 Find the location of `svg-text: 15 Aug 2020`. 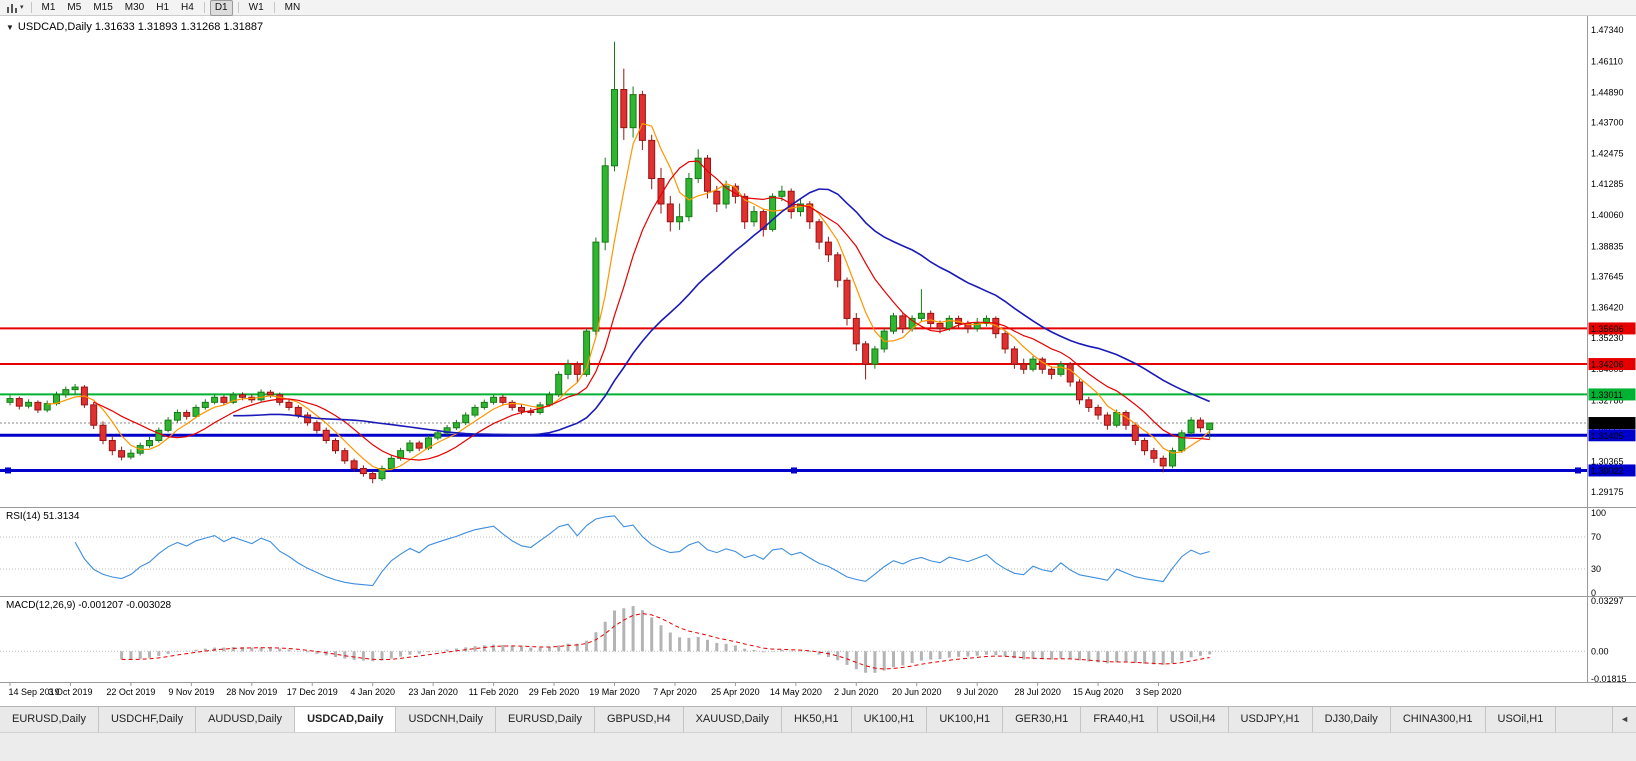

svg-text: 15 Aug 2020 is located at coordinates (1098, 692).